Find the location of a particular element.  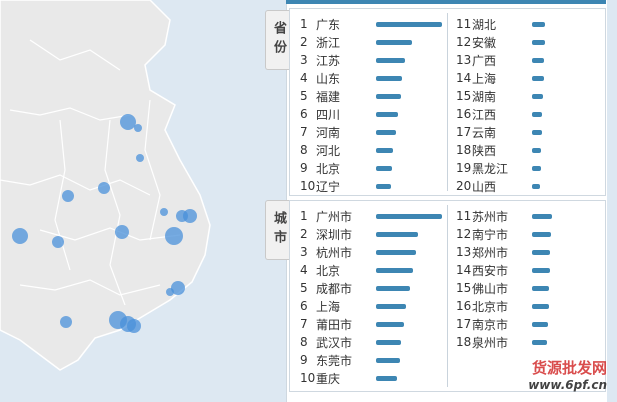

ranking-row: 8 武汉市 is located at coordinates (371, 342).